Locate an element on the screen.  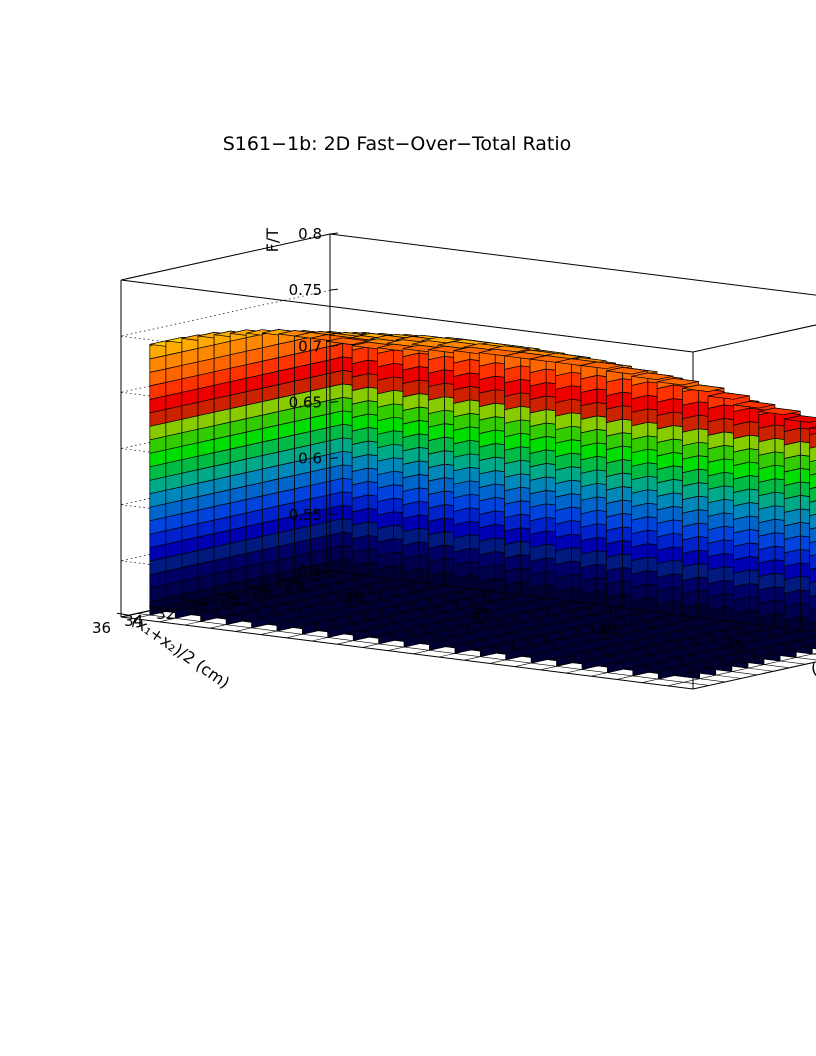
z-guide-line is located at coordinates (407, 316).